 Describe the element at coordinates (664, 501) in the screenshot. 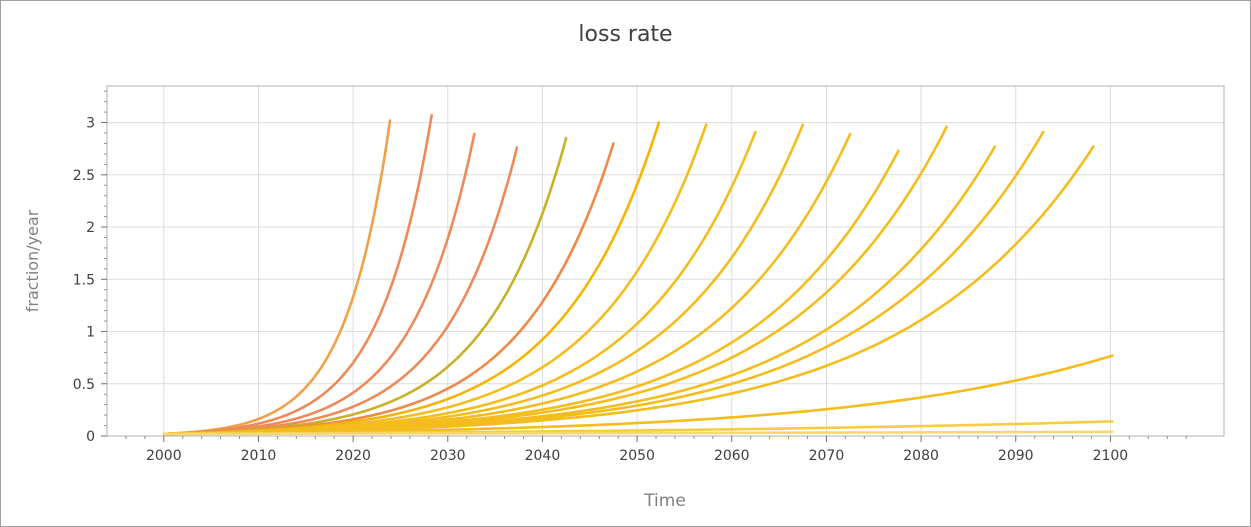

I see `x-axis-label: Time` at that location.